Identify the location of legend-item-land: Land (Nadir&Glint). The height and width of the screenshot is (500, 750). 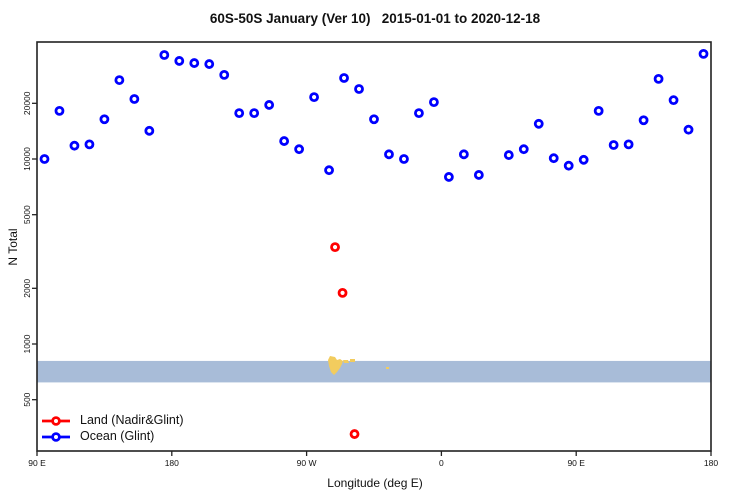
(112, 420).